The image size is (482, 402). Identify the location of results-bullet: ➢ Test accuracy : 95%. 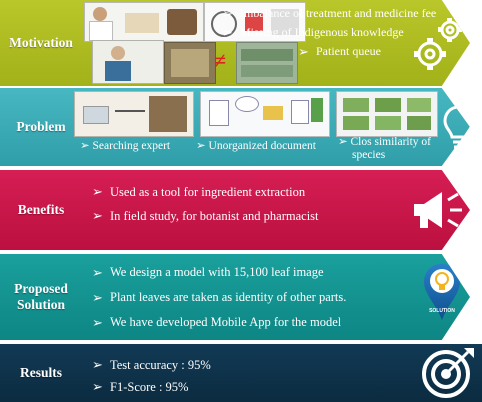
(151, 365).